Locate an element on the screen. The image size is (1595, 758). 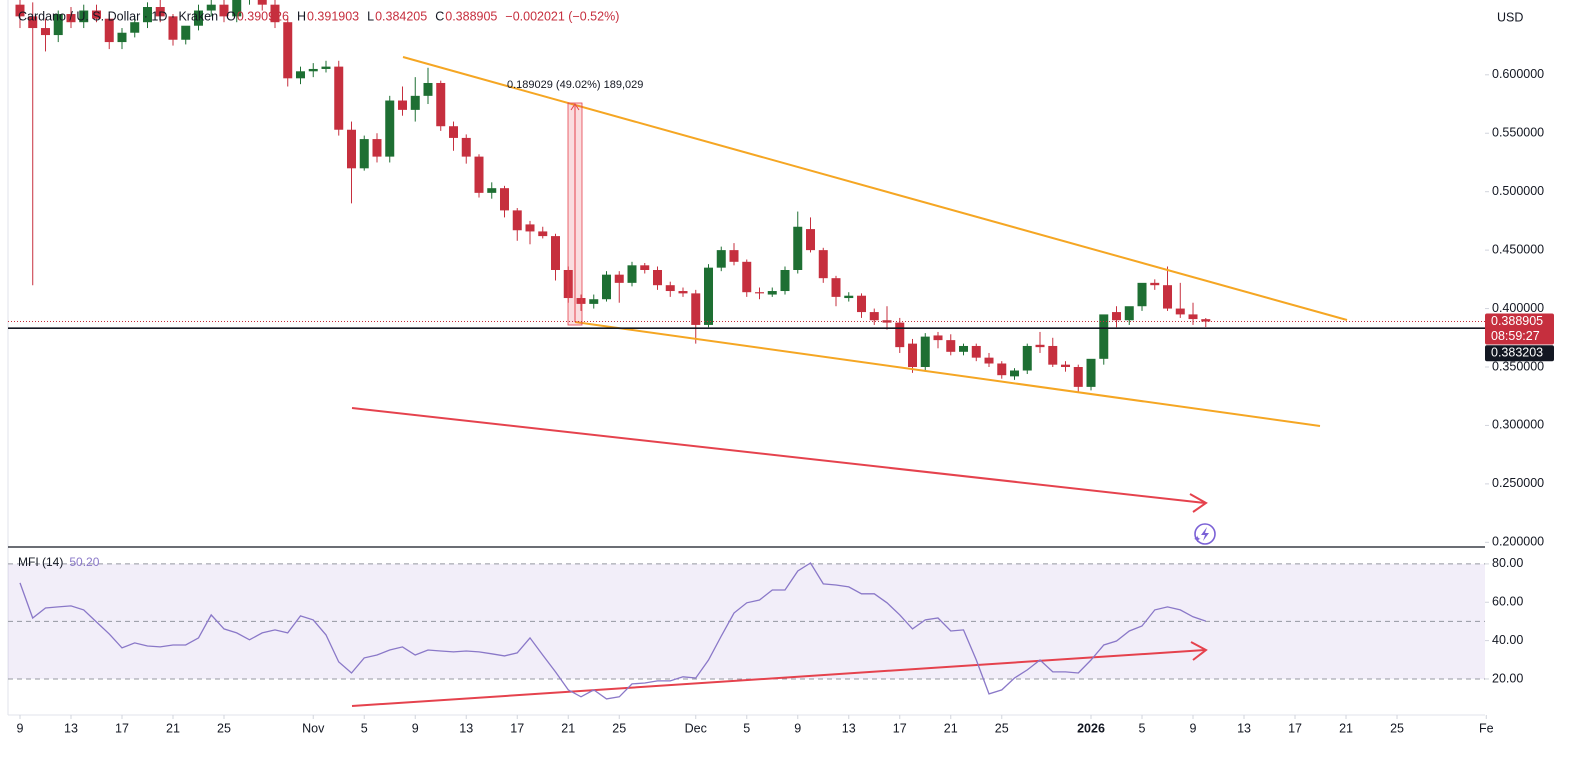
y-tick-label: 0.200000 is located at coordinates (1518, 542).